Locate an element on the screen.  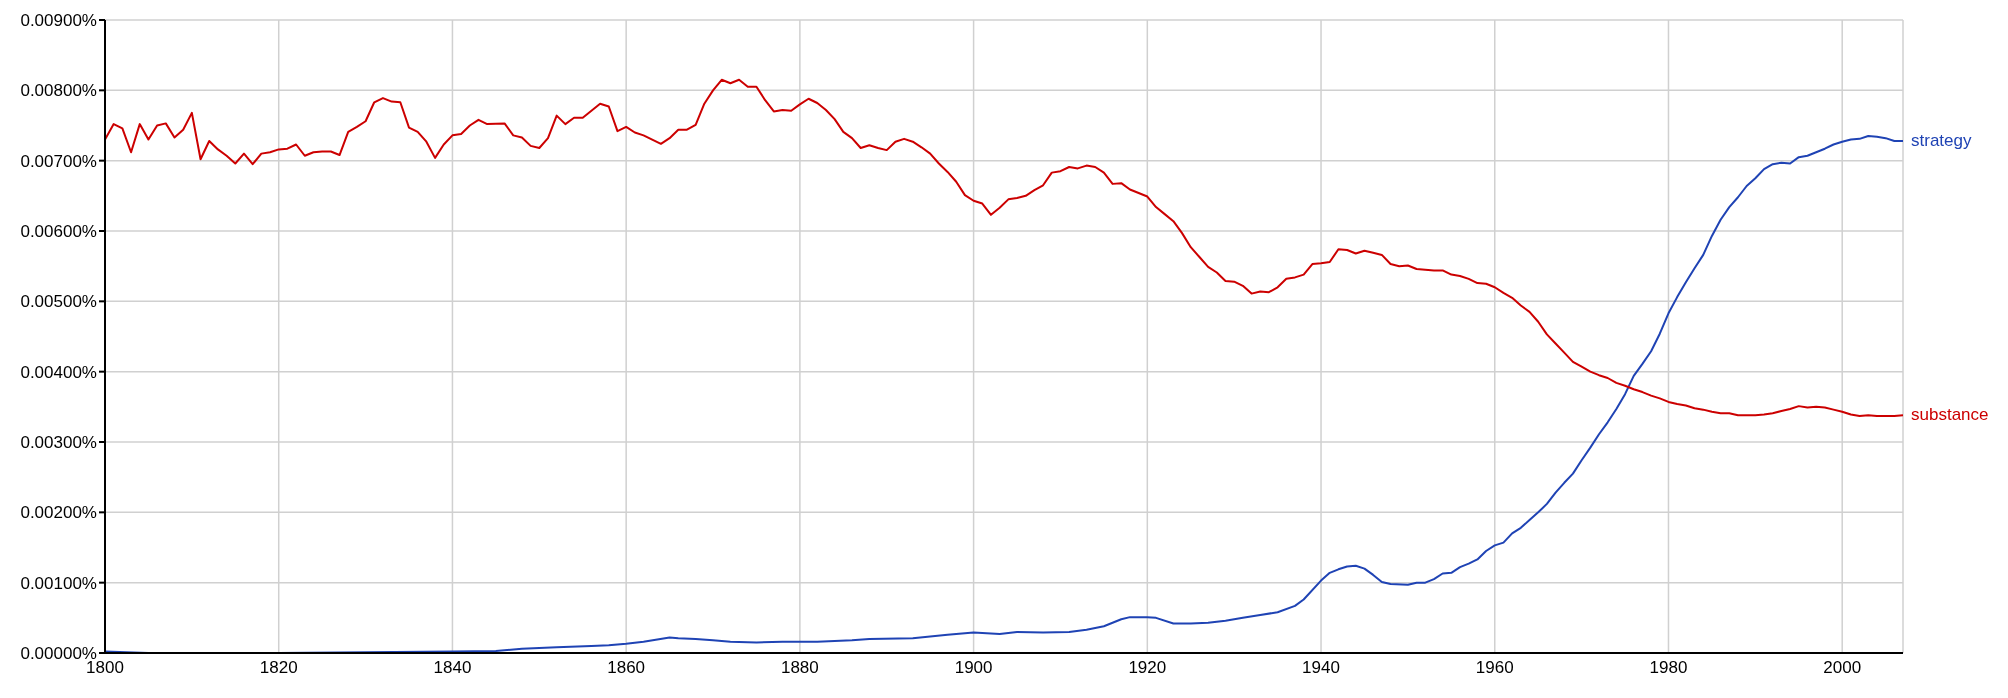
y-tick-label: 0.00400% is located at coordinates (58, 372).